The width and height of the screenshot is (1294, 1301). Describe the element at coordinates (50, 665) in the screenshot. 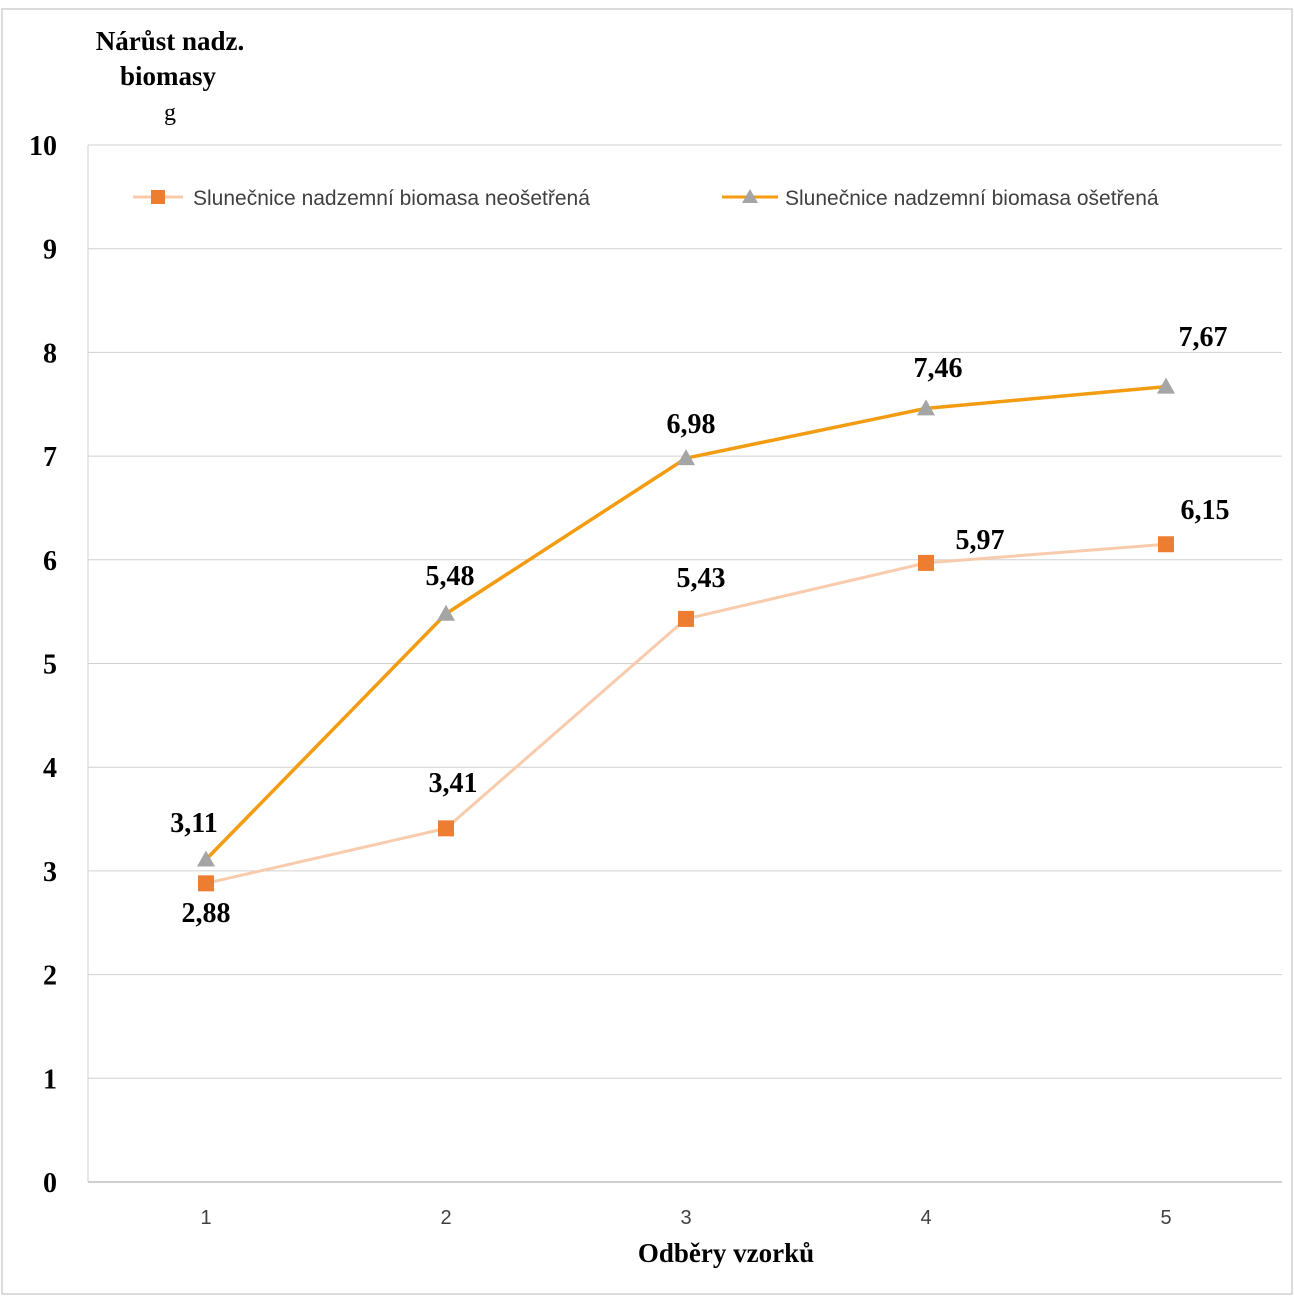

I see `y-tick-label-5: 5` at that location.